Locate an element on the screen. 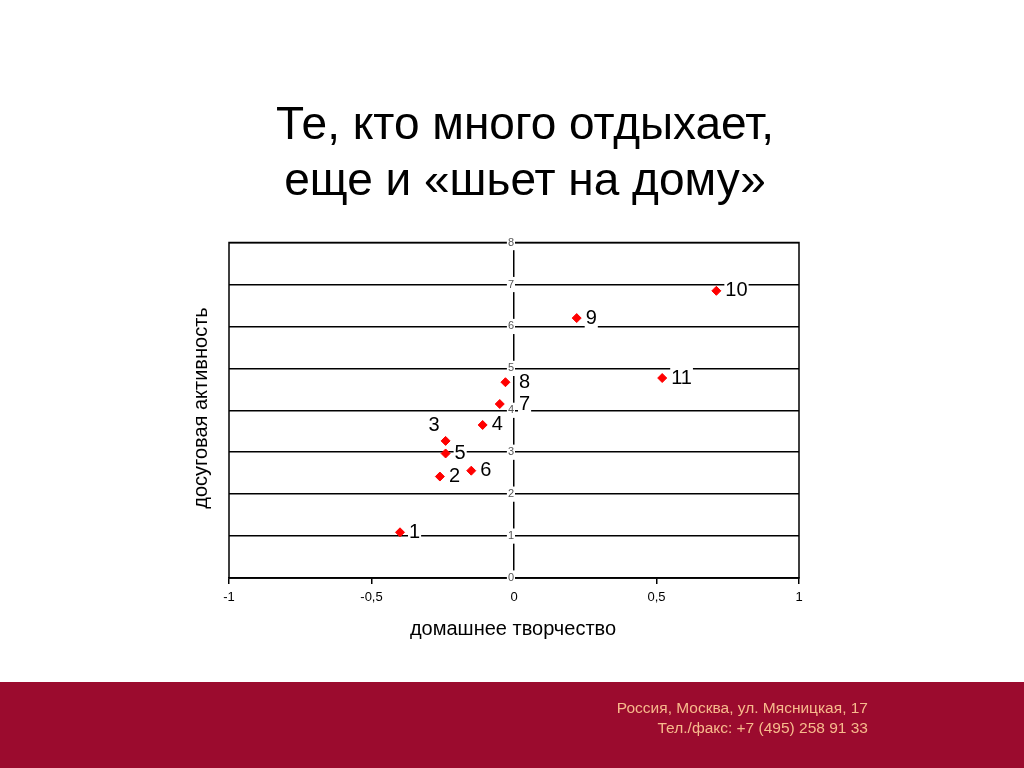 The image size is (1024, 768). x-axis-title: домашнее творчество is located at coordinates (513, 628).